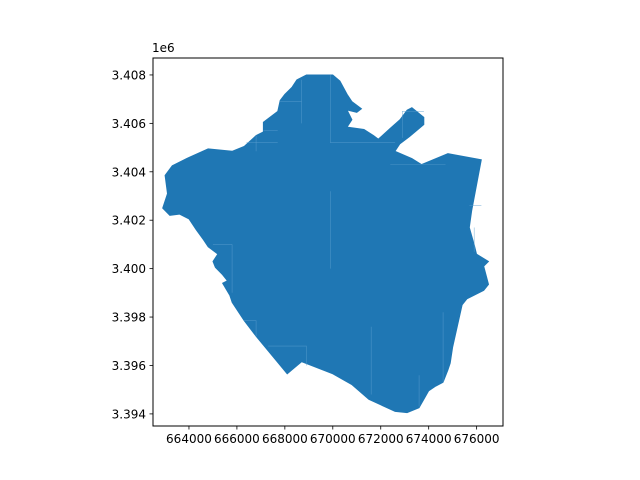 This screenshot has width=640, height=480. I want to click on y-tick-label-2: 3.398, so click(129, 318).